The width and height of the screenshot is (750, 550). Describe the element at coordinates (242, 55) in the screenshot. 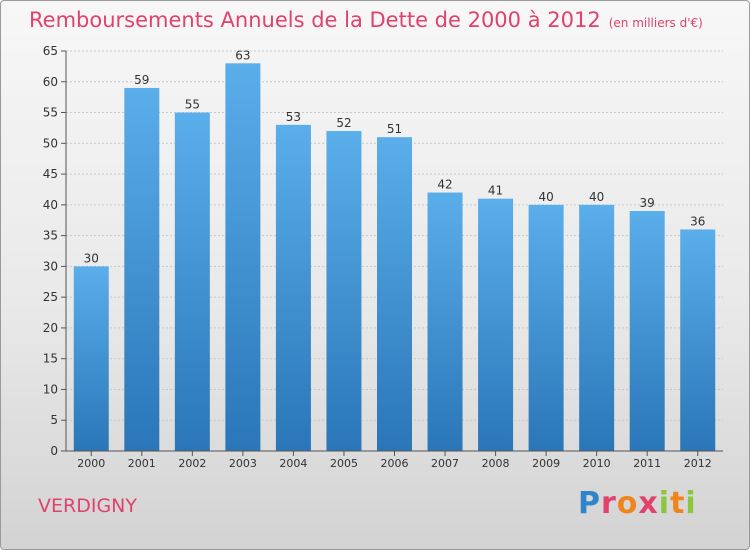

I see `data-label: 63` at that location.